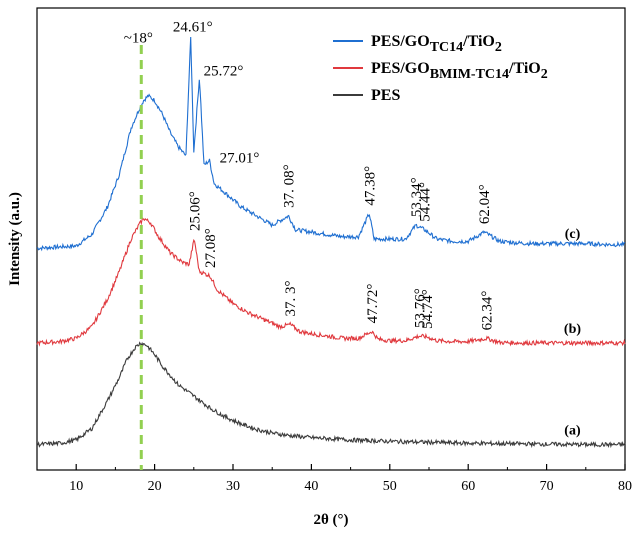 The height and width of the screenshot is (533, 635). Describe the element at coordinates (291, 298) in the screenshot. I see `peak-label: 37. 3°` at that location.